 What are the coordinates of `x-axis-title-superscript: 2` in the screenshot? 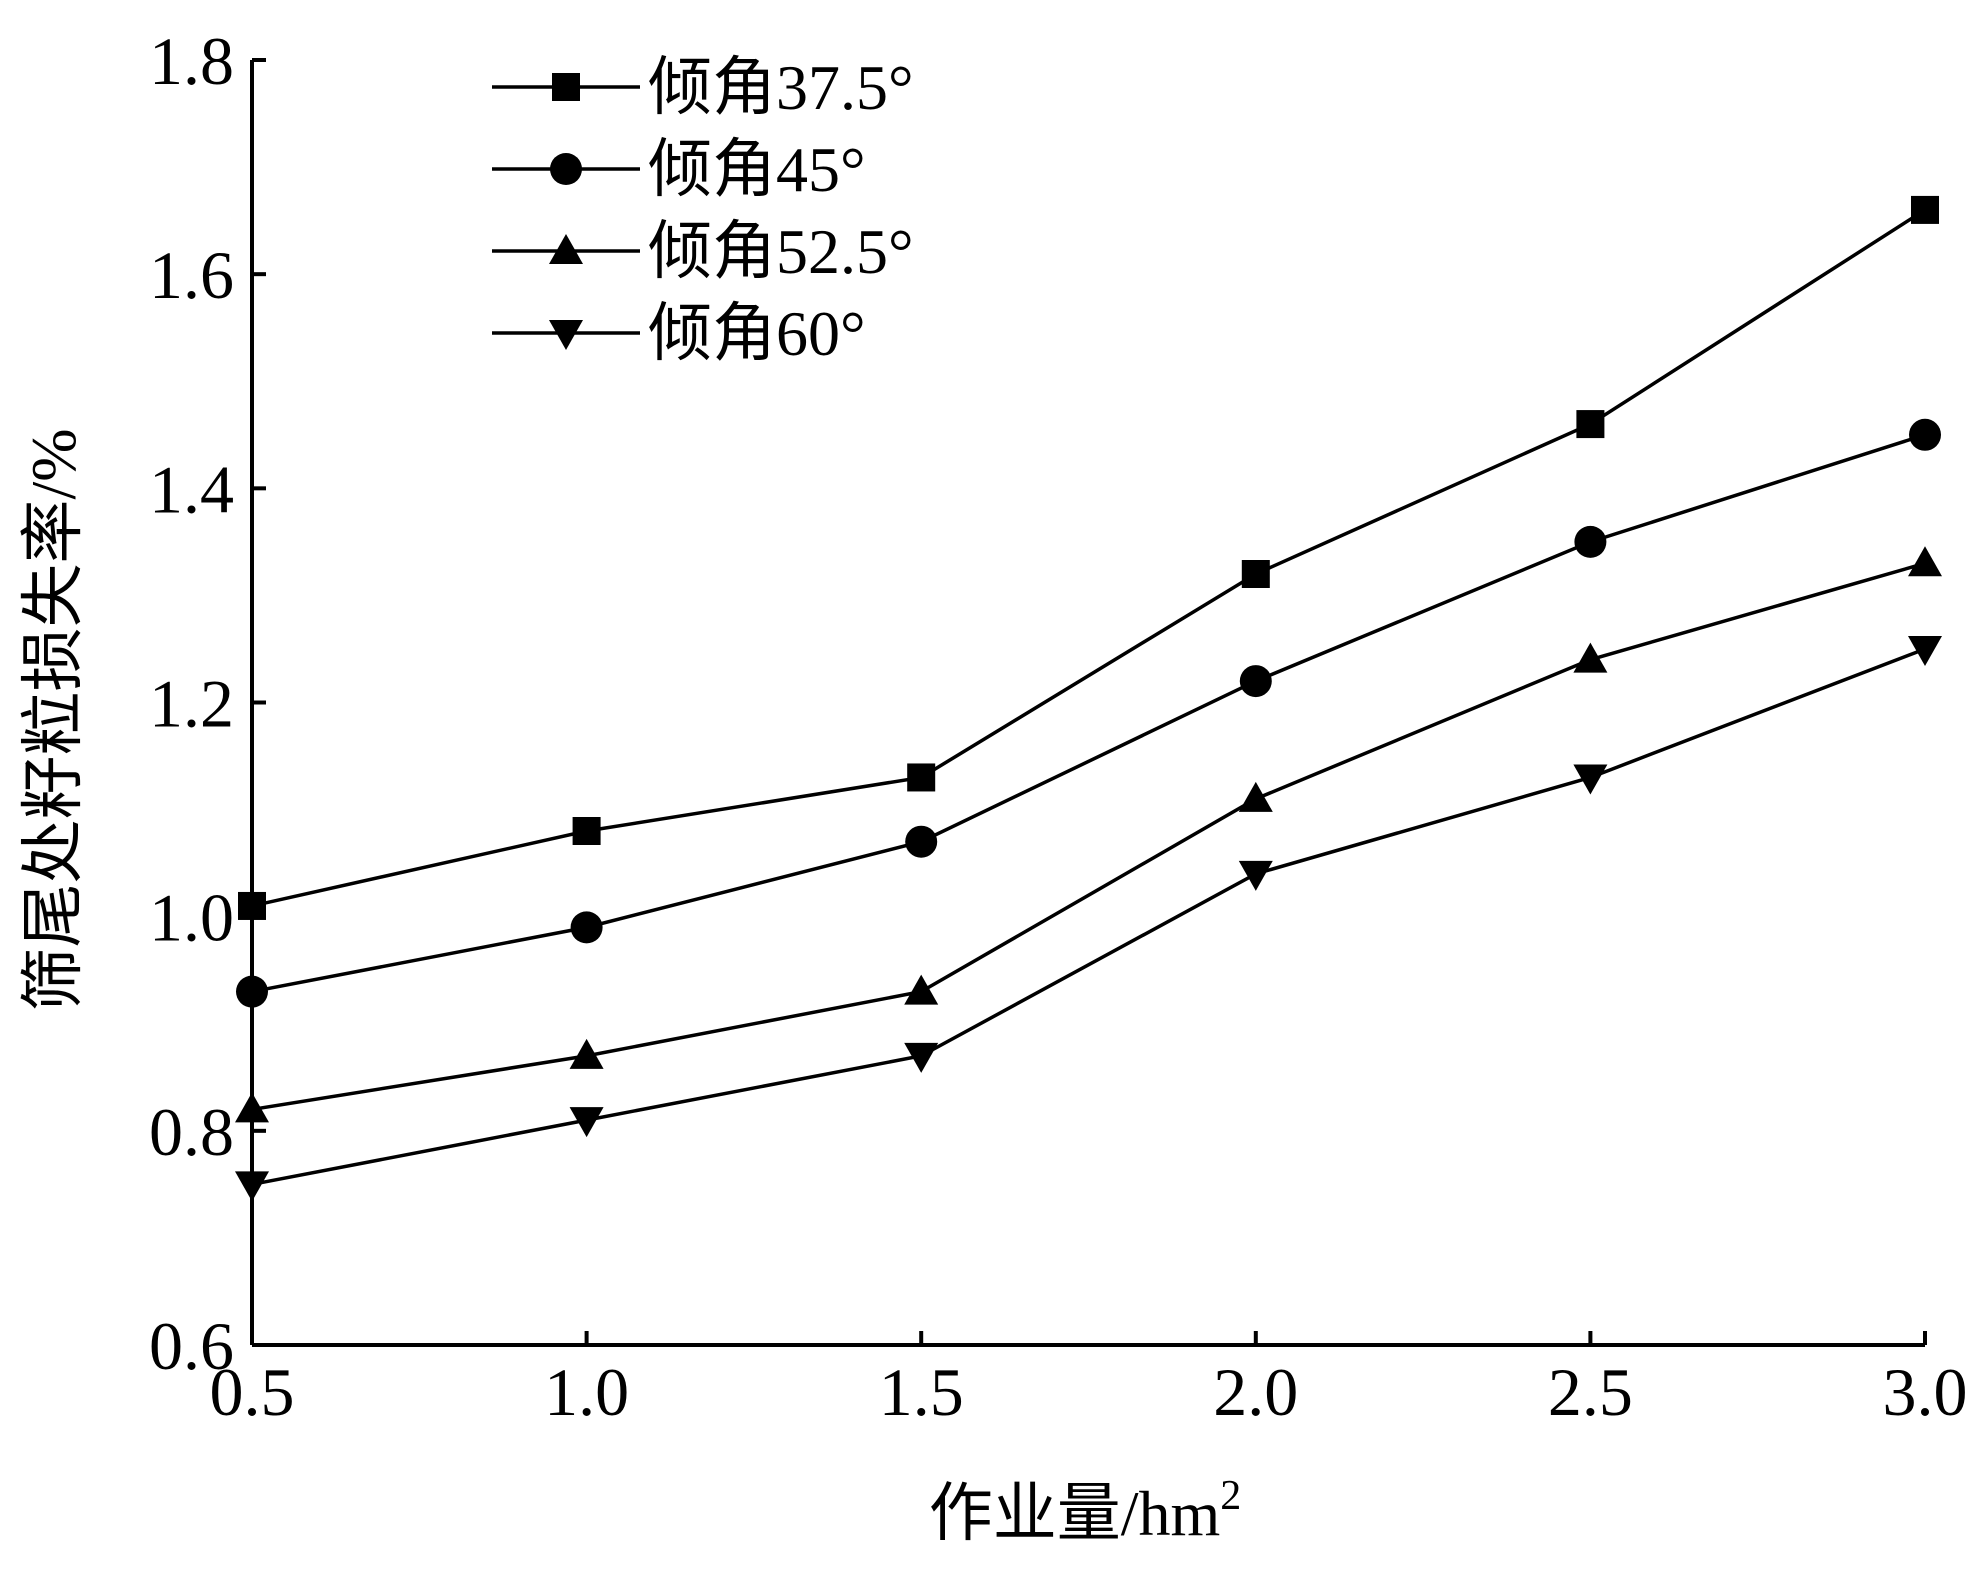 It's located at (1230, 1496).